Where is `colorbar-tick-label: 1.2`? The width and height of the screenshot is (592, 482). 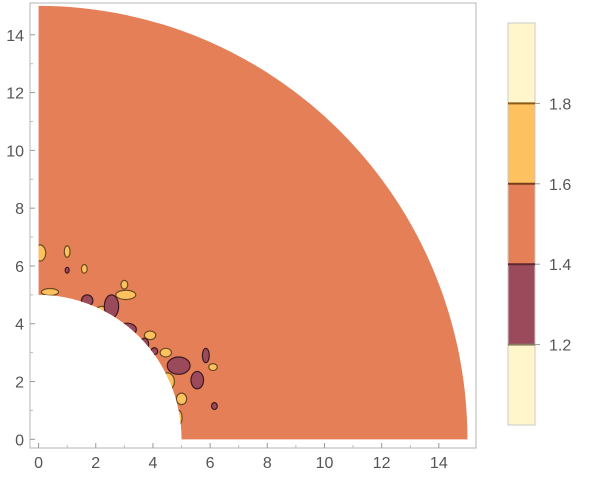
colorbar-tick-label: 1.2 is located at coordinates (560, 346).